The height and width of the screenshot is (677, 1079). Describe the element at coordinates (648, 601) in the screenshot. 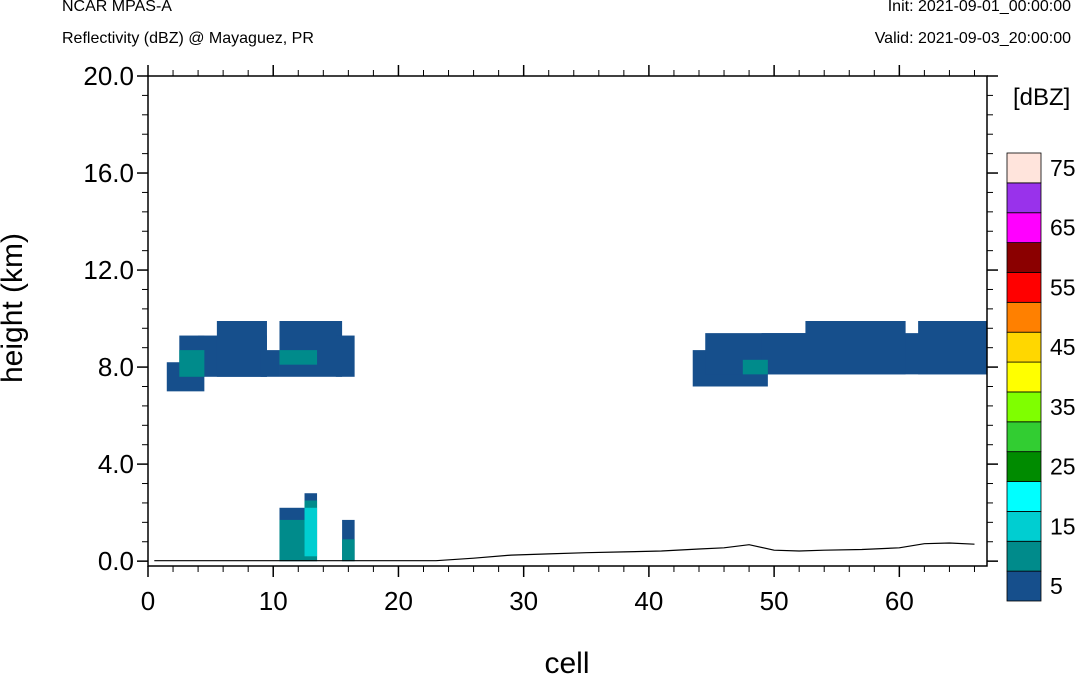

I see `x-tick-label-40: 40` at that location.